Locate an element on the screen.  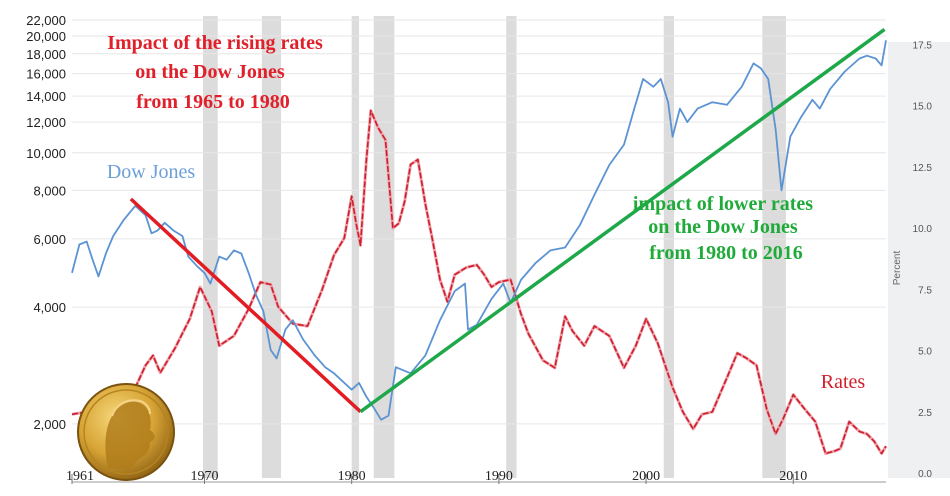
annotation-lower-line-2: on the Dow Jones is located at coordinates (723, 227).